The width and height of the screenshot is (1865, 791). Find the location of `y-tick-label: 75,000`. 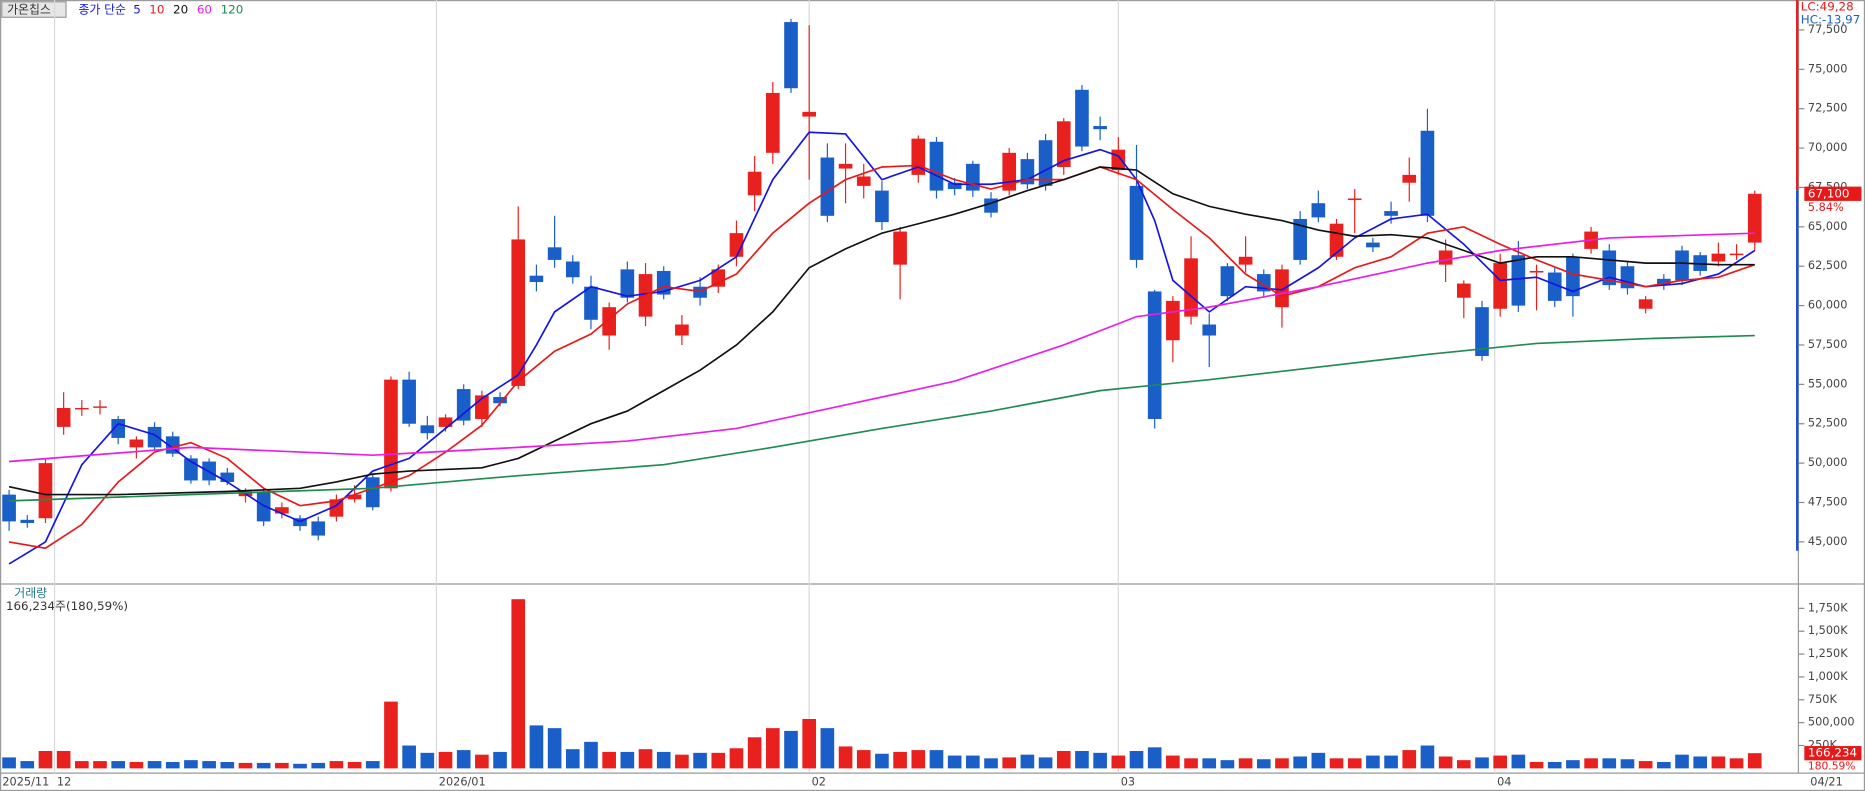

y-tick-label: 75,000 is located at coordinates (1827, 68).